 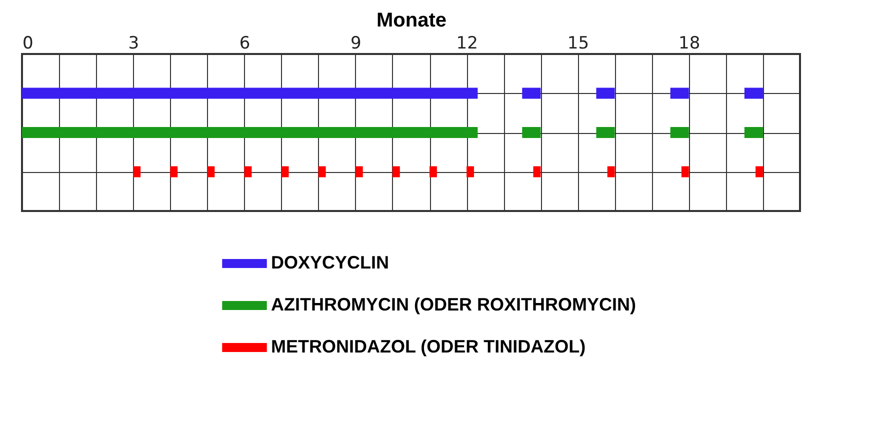 I want to click on x-tick-label: 15, so click(x=578, y=44).